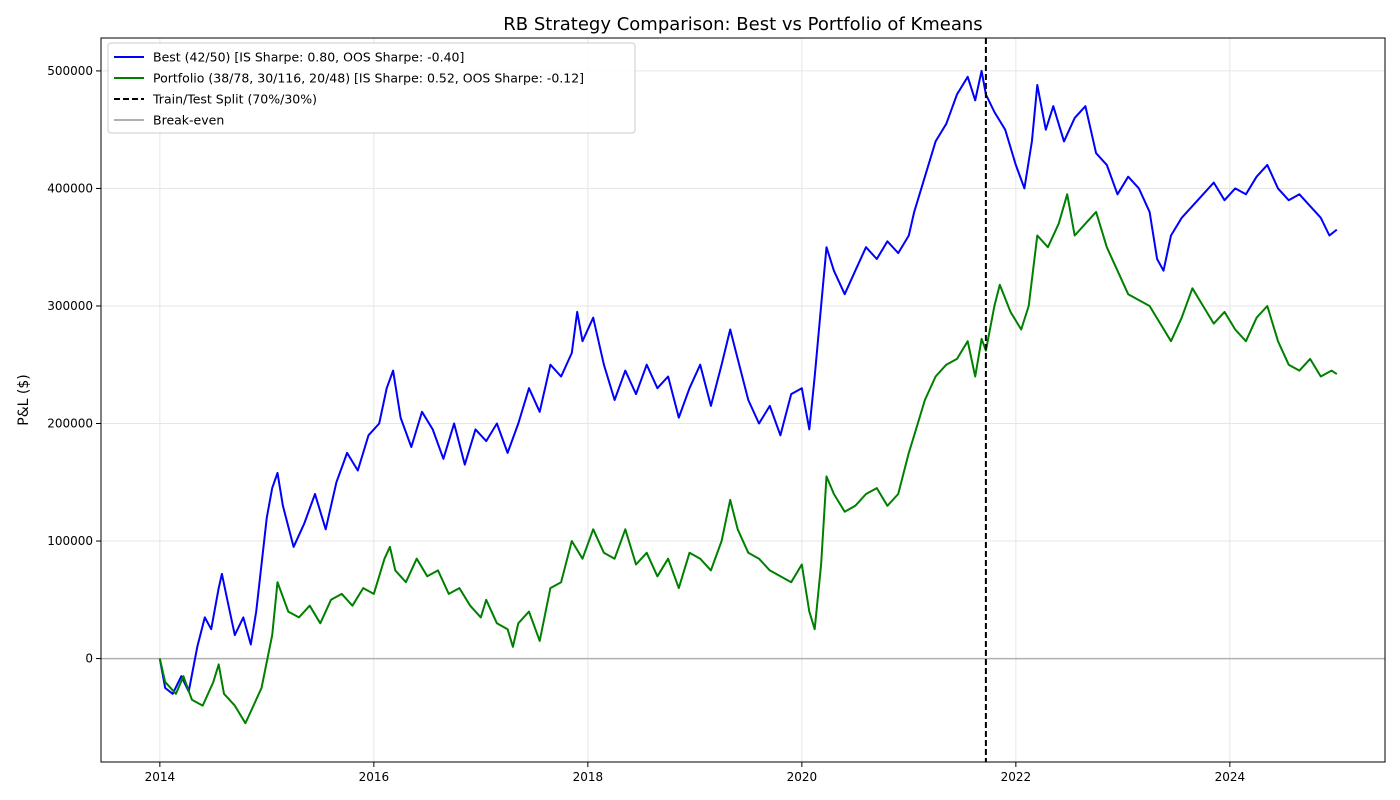 Image resolution: width=1400 pixels, height=800 pixels. Describe the element at coordinates (70, 541) in the screenshot. I see `y-tick-label: 100000` at that location.